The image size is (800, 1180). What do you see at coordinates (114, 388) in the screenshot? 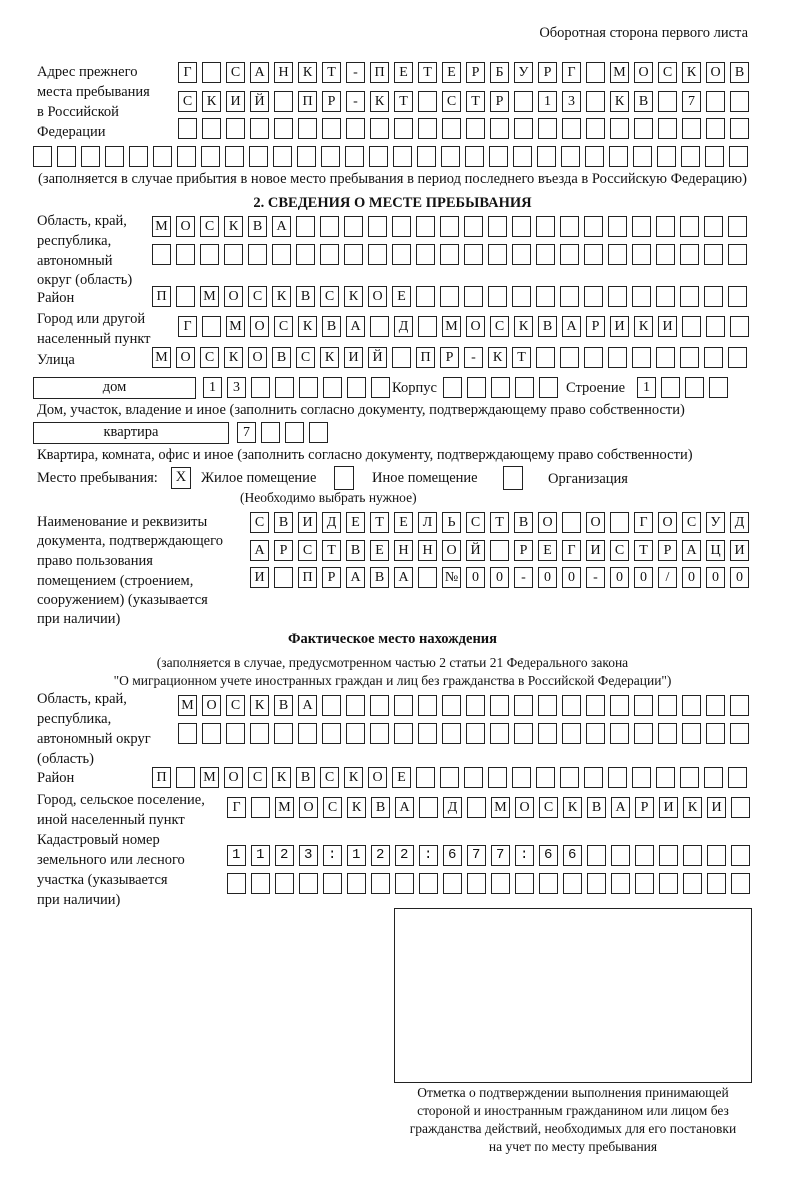
I see `house-type-field: дом` at bounding box center [114, 388].